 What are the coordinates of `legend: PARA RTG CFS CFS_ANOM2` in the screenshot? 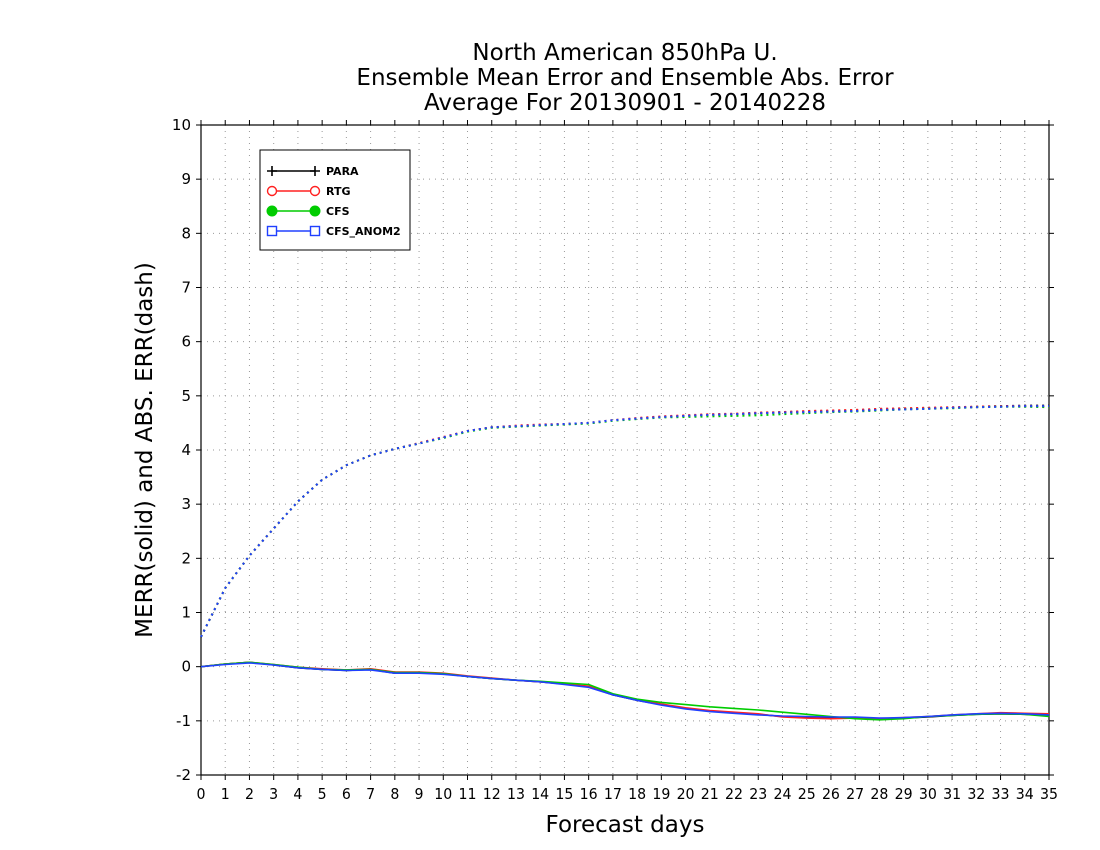 It's located at (335, 200).